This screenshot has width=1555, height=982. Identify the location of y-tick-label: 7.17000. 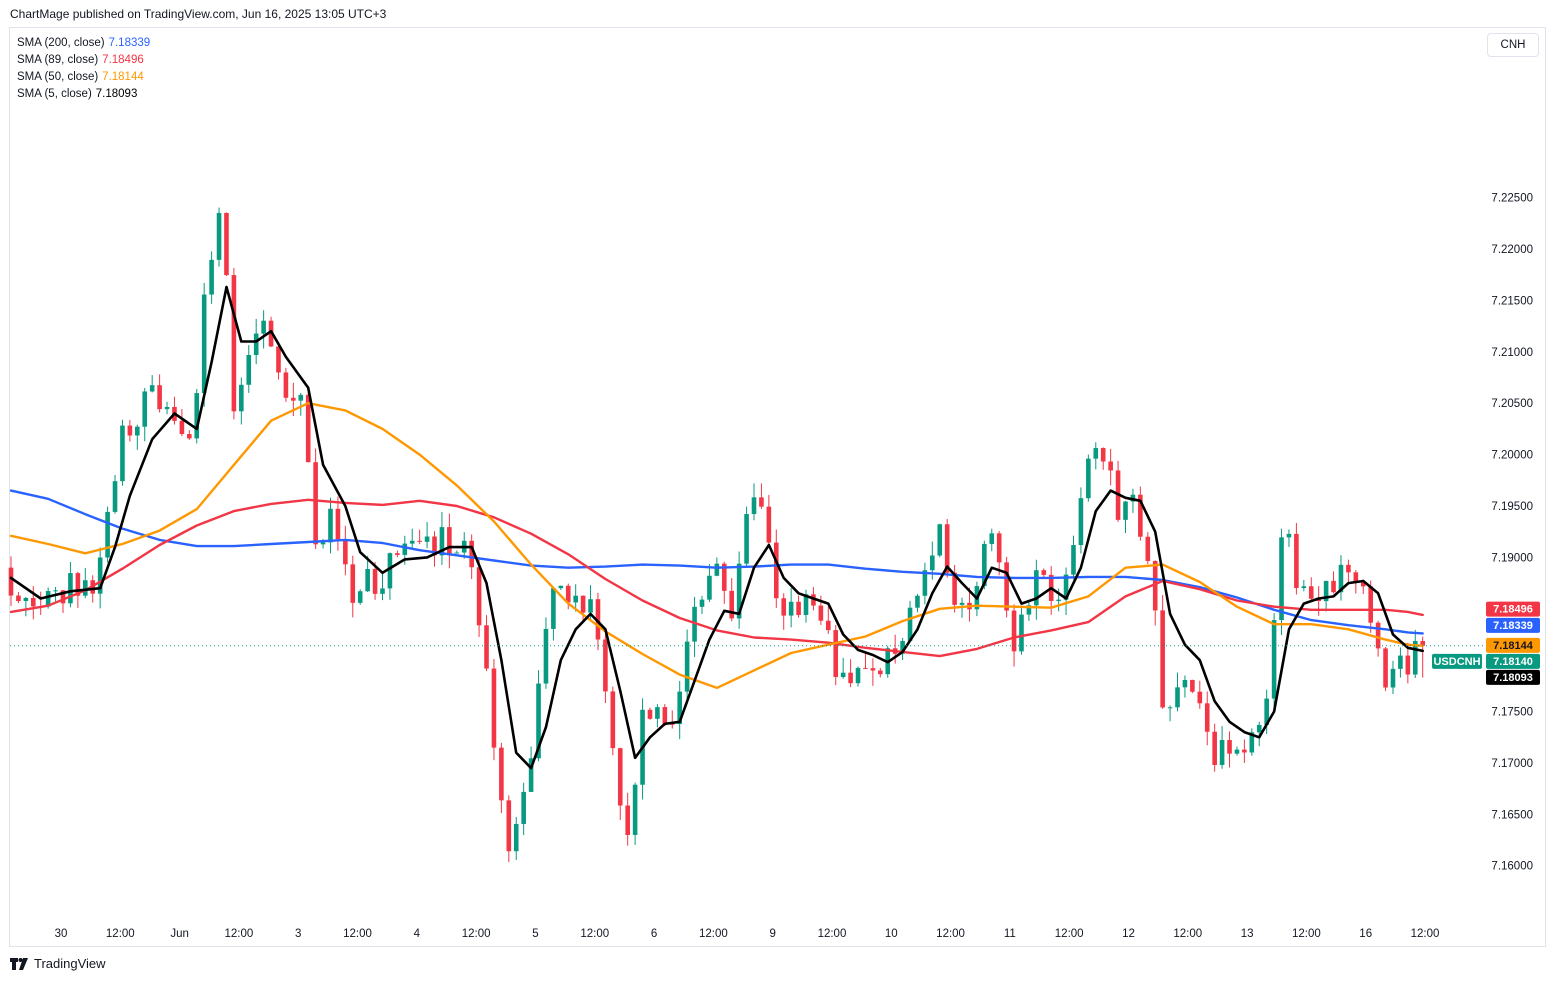
(1512, 764).